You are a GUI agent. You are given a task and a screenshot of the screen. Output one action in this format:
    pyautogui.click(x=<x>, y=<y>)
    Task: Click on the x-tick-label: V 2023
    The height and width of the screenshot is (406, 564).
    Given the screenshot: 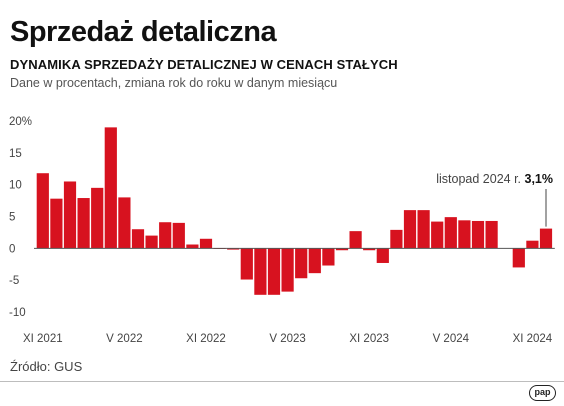 What is the action you would take?
    pyautogui.click(x=287, y=339)
    